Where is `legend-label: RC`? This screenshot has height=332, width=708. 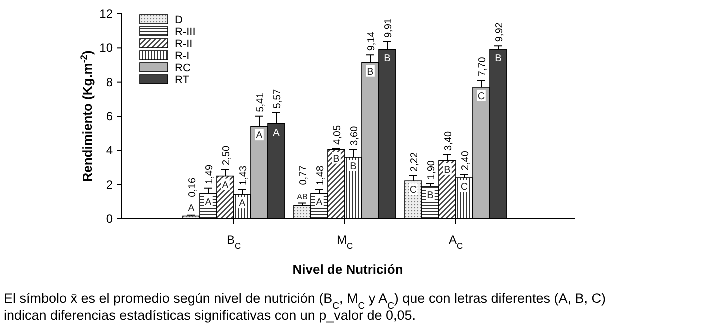
legend-label: RC is located at coordinates (183, 68).